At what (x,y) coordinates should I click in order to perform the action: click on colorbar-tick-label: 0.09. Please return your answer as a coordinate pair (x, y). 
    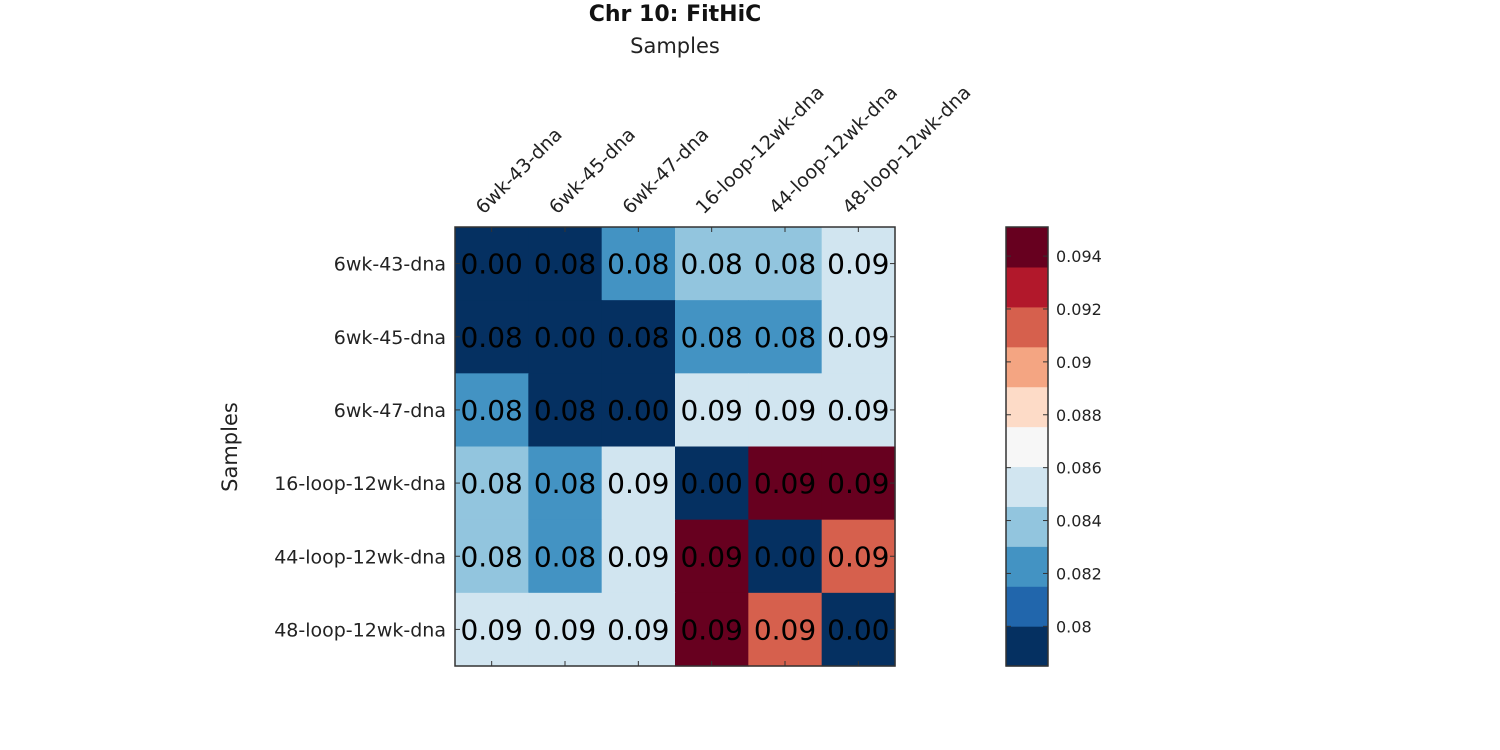
    Looking at the image, I should click on (1074, 362).